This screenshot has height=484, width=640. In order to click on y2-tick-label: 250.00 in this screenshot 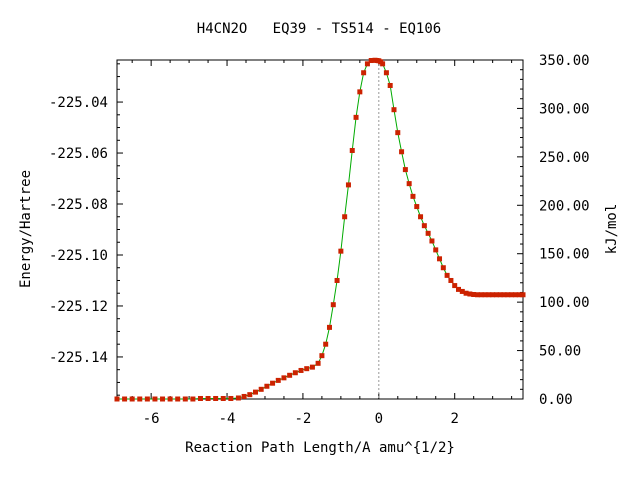, I will do `click(564, 158)`.